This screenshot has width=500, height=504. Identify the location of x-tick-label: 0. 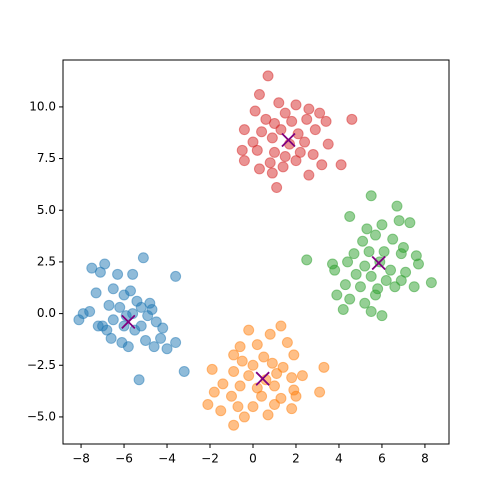
(253, 459).